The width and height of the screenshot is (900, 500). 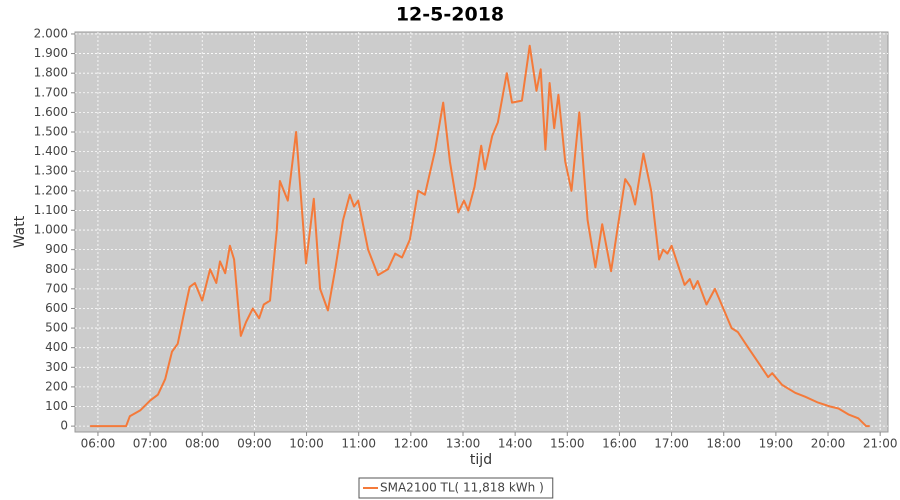 I want to click on x-tick-label: 12:00, so click(x=411, y=444).